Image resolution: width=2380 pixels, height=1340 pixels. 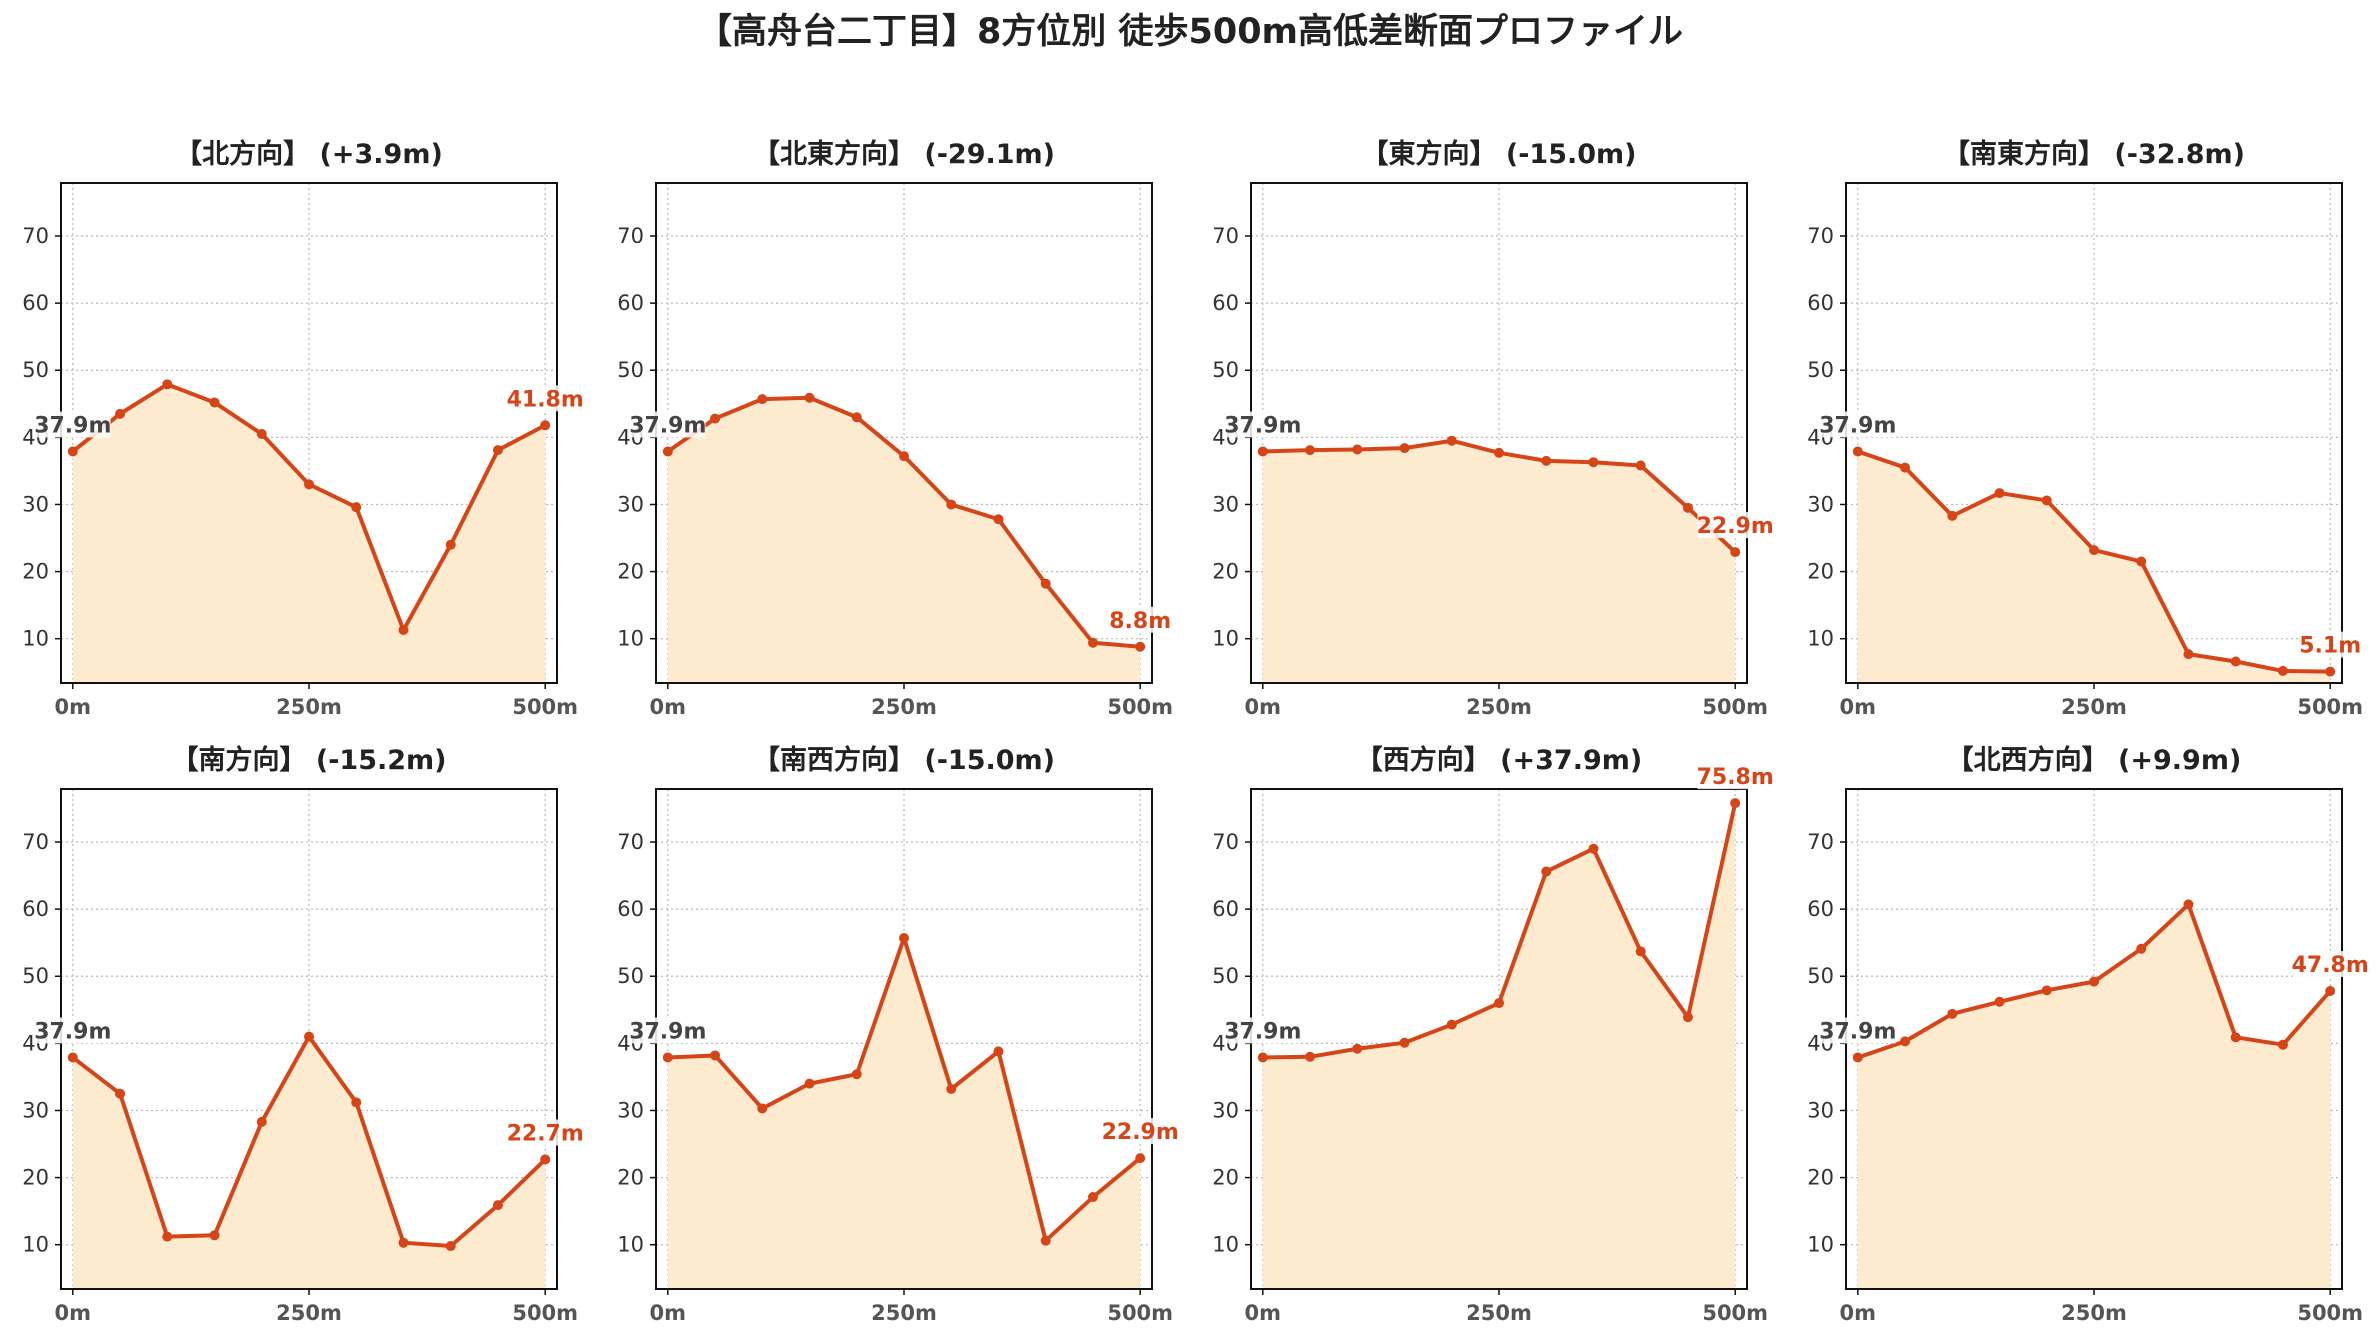 I want to click on end-elevation-label: 47.8m, so click(x=2330, y=965).